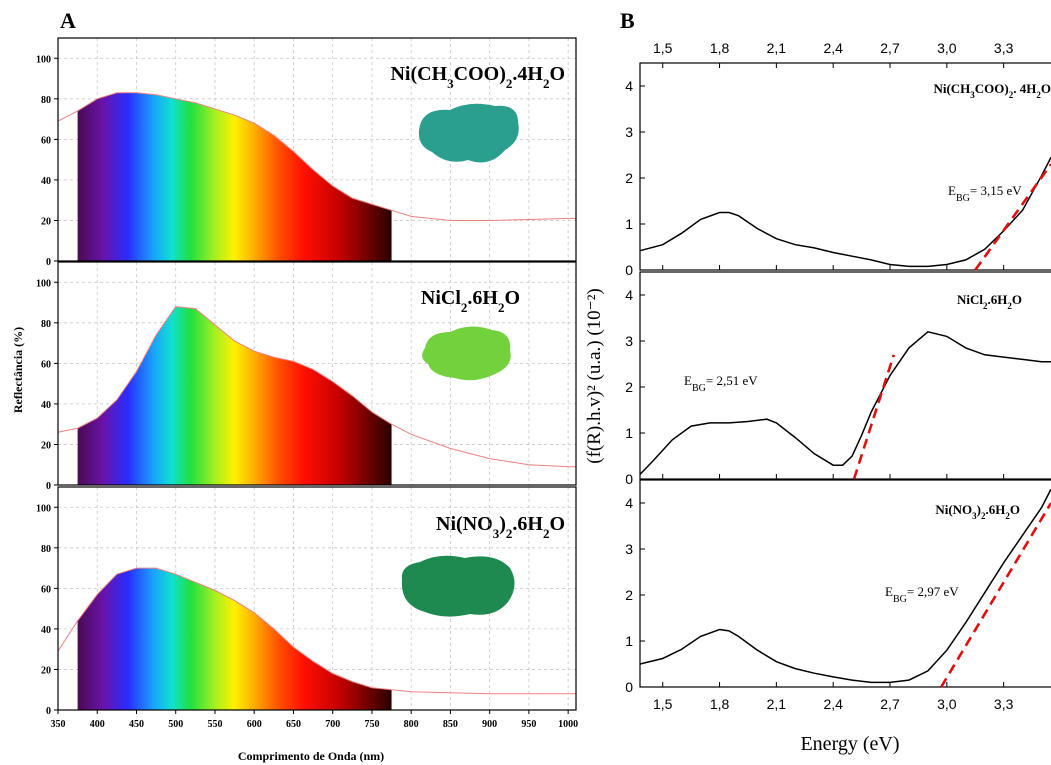 The image size is (1051, 765). Describe the element at coordinates (777, 704) in the screenshot. I see `x-tick-label: 2,1` at that location.